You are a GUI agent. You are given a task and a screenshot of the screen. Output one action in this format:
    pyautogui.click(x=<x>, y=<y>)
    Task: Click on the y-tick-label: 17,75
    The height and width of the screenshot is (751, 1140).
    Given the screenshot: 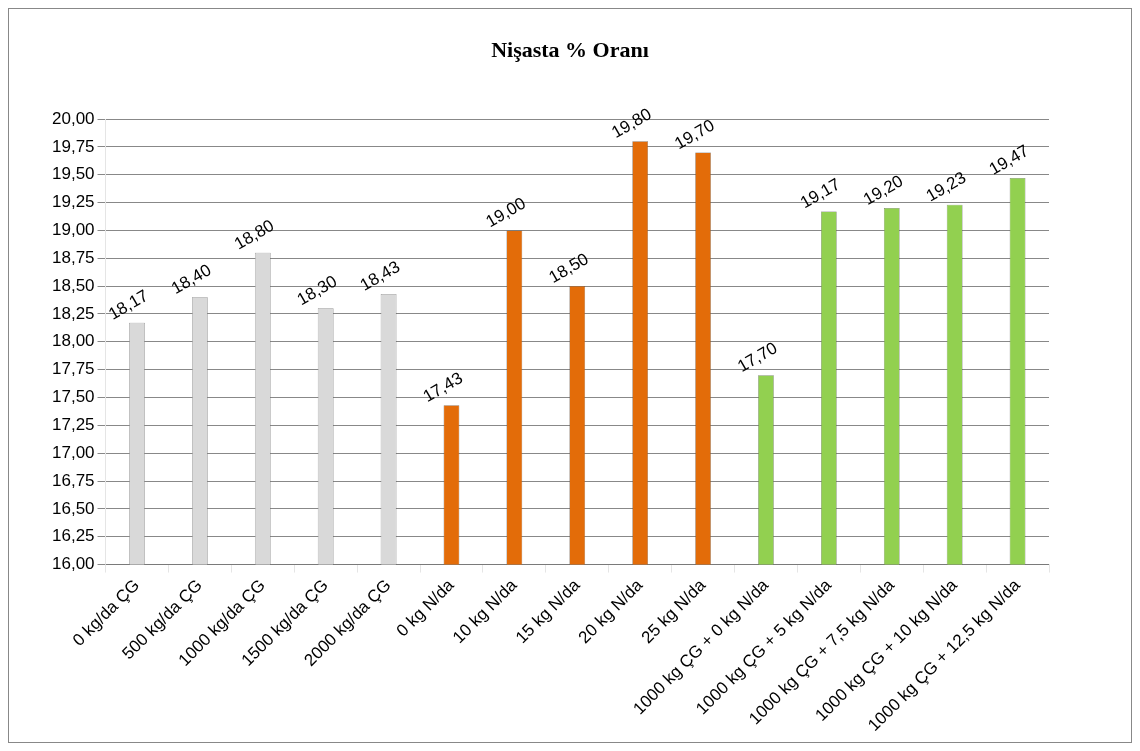 What is the action you would take?
    pyautogui.click(x=73, y=369)
    